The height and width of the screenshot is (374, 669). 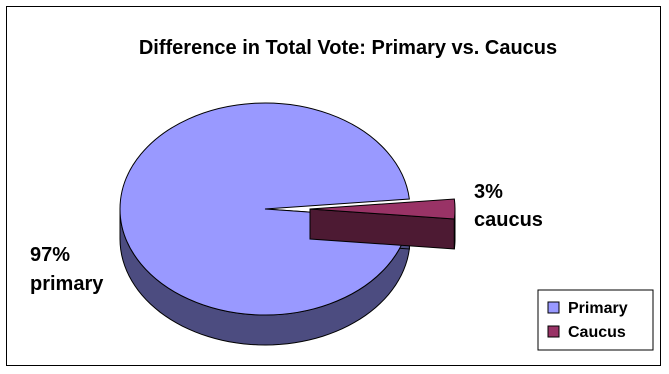 I want to click on legend: Primary Caucus, so click(x=595, y=320).